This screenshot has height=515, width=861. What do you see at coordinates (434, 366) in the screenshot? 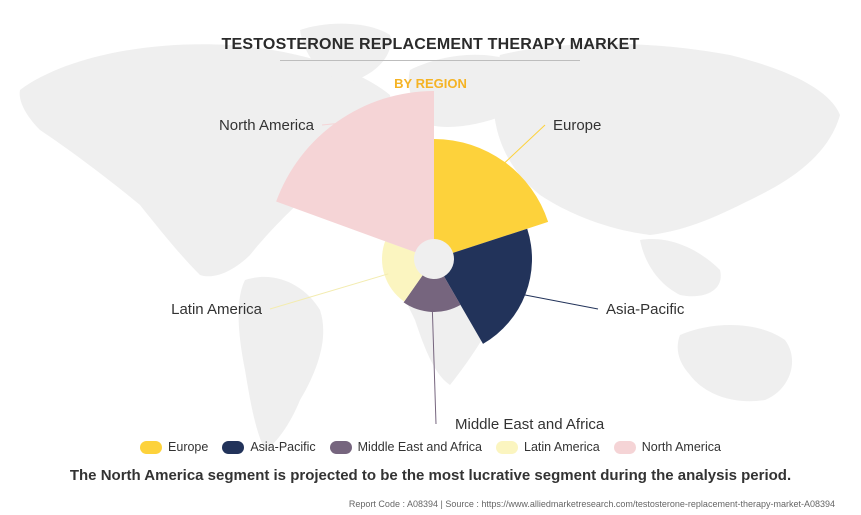
I see `leader-line-middle-east-and-africa` at bounding box center [434, 366].